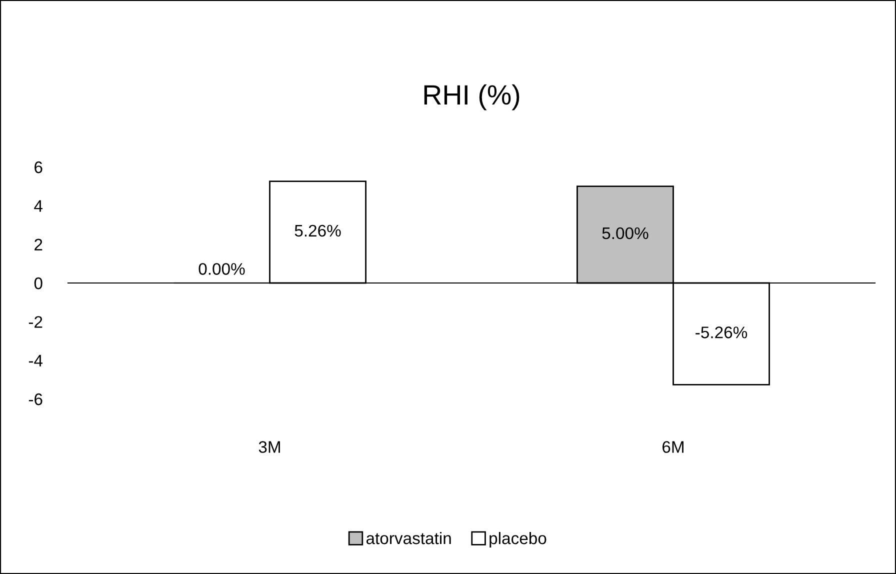 The image size is (896, 574). Describe the element at coordinates (518, 540) in the screenshot. I see `legend-label: placebo` at that location.